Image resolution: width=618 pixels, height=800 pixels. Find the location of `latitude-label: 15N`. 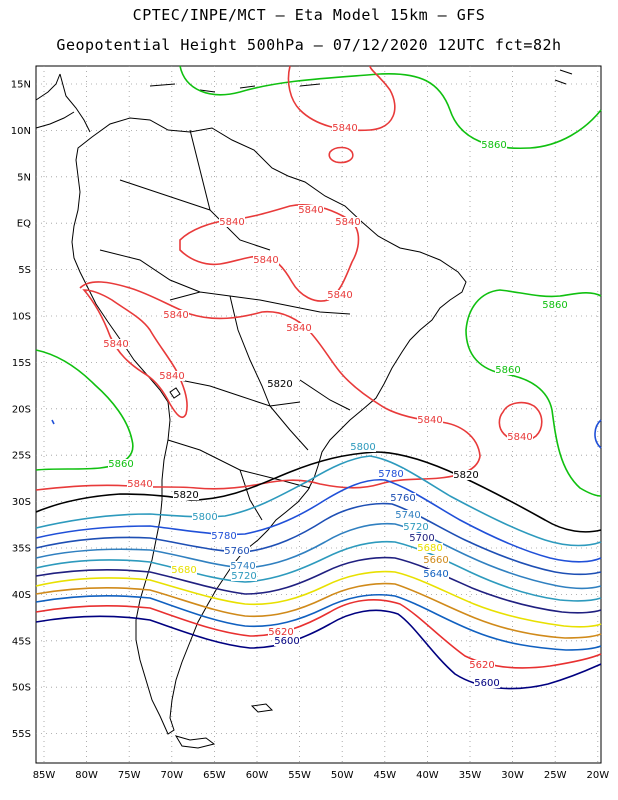

latitude-label: 15N is located at coordinates (21, 85).